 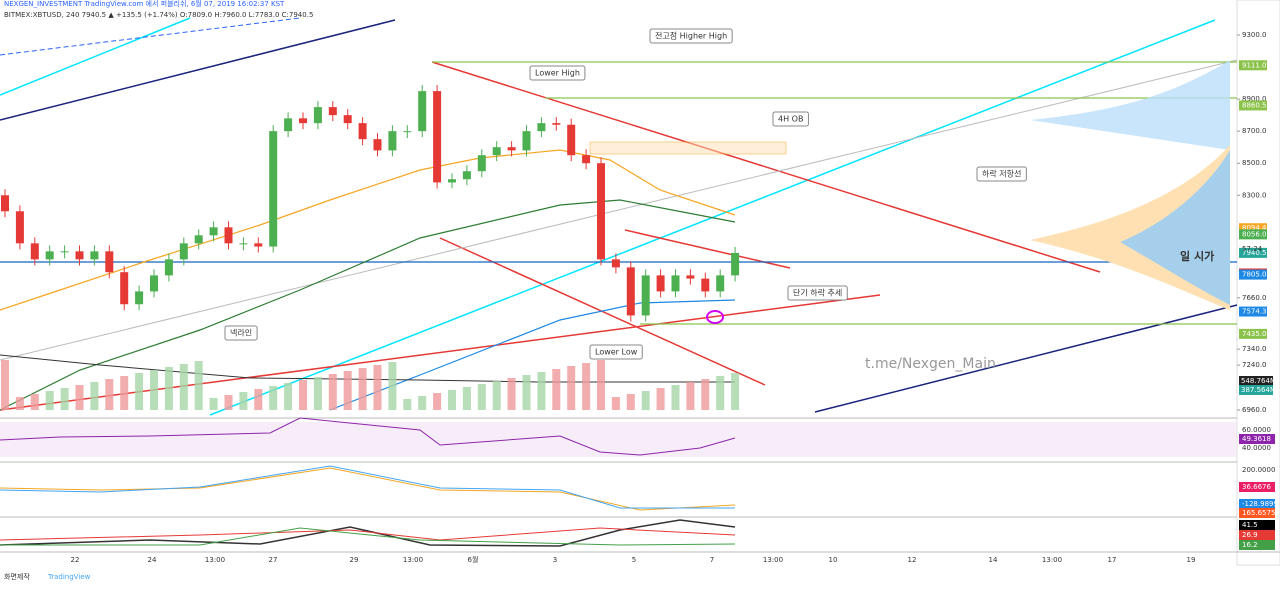 What do you see at coordinates (1258, 470) in the screenshot?
I see `indicator-label: 200.0000` at bounding box center [1258, 470].